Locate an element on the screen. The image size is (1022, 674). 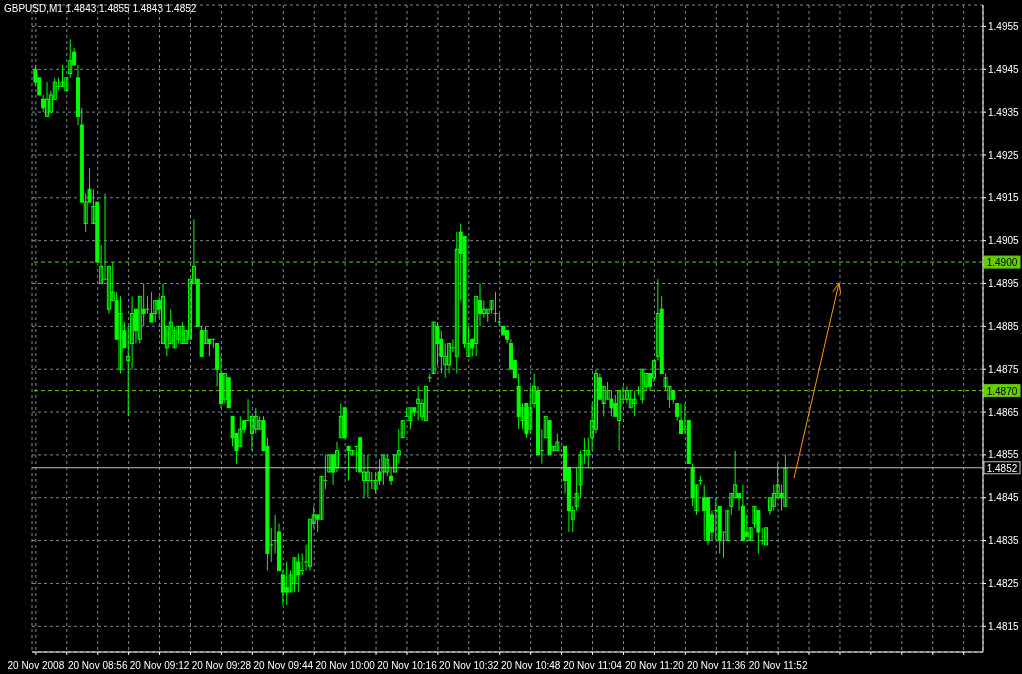
y-tick-label: 1.4945 is located at coordinates (1004, 69).